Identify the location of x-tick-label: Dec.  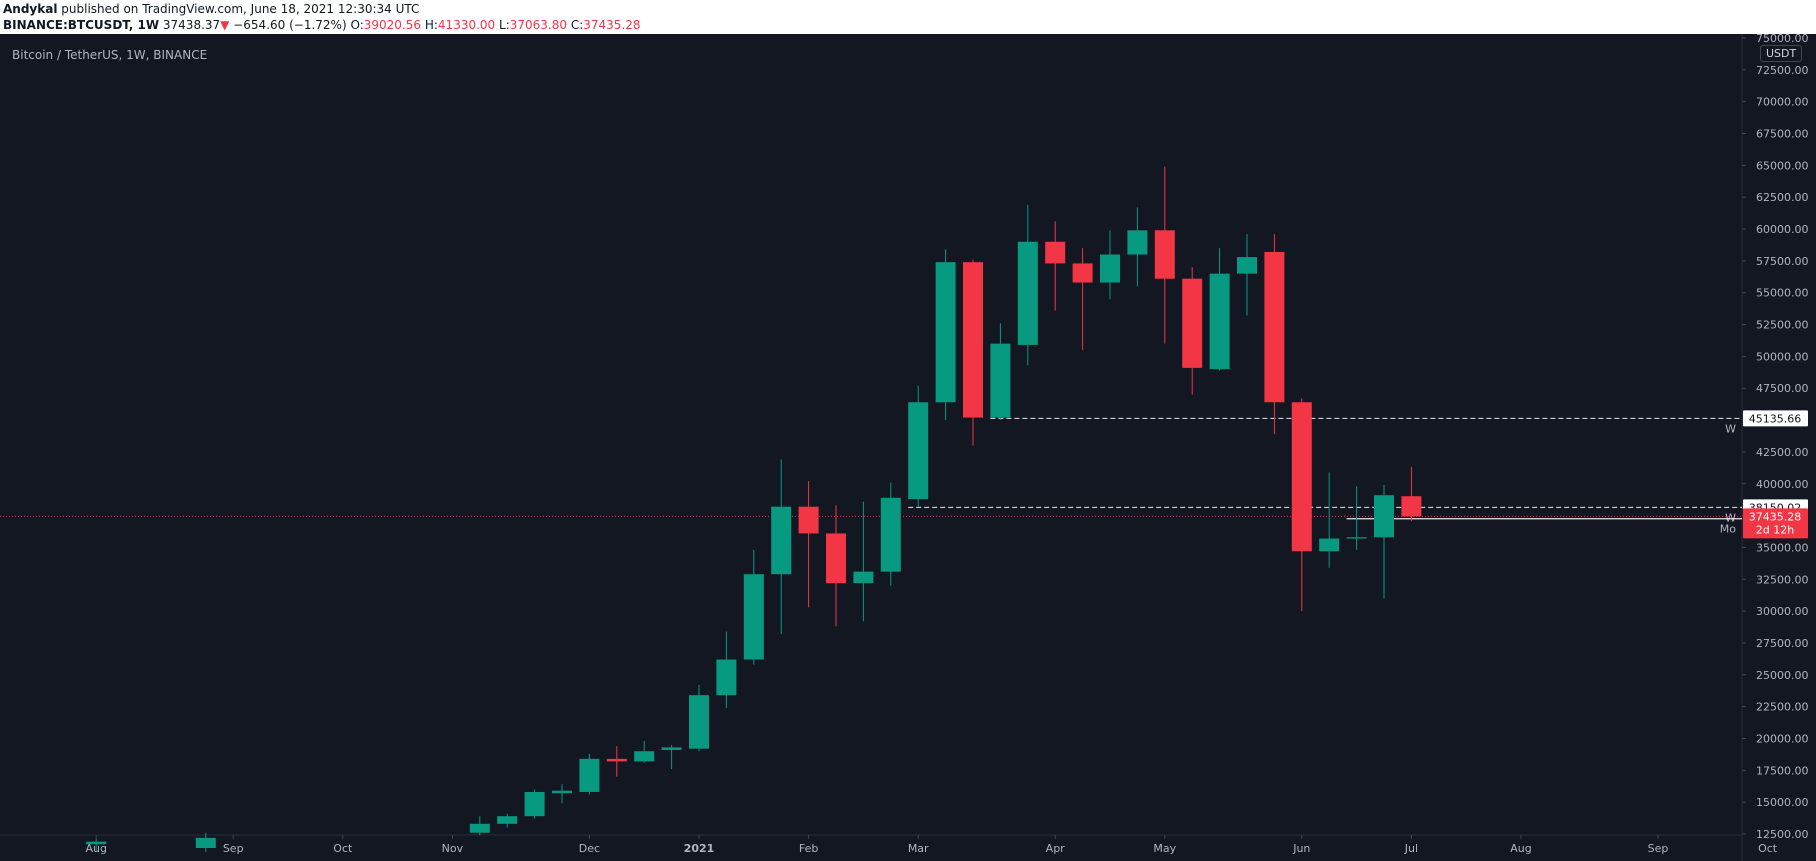
(589, 848).